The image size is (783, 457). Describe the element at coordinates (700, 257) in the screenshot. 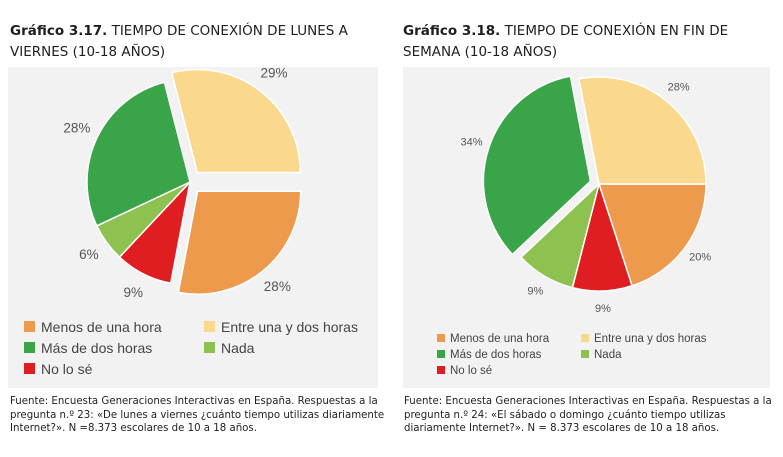

I see `slice-value-label: 20%` at that location.